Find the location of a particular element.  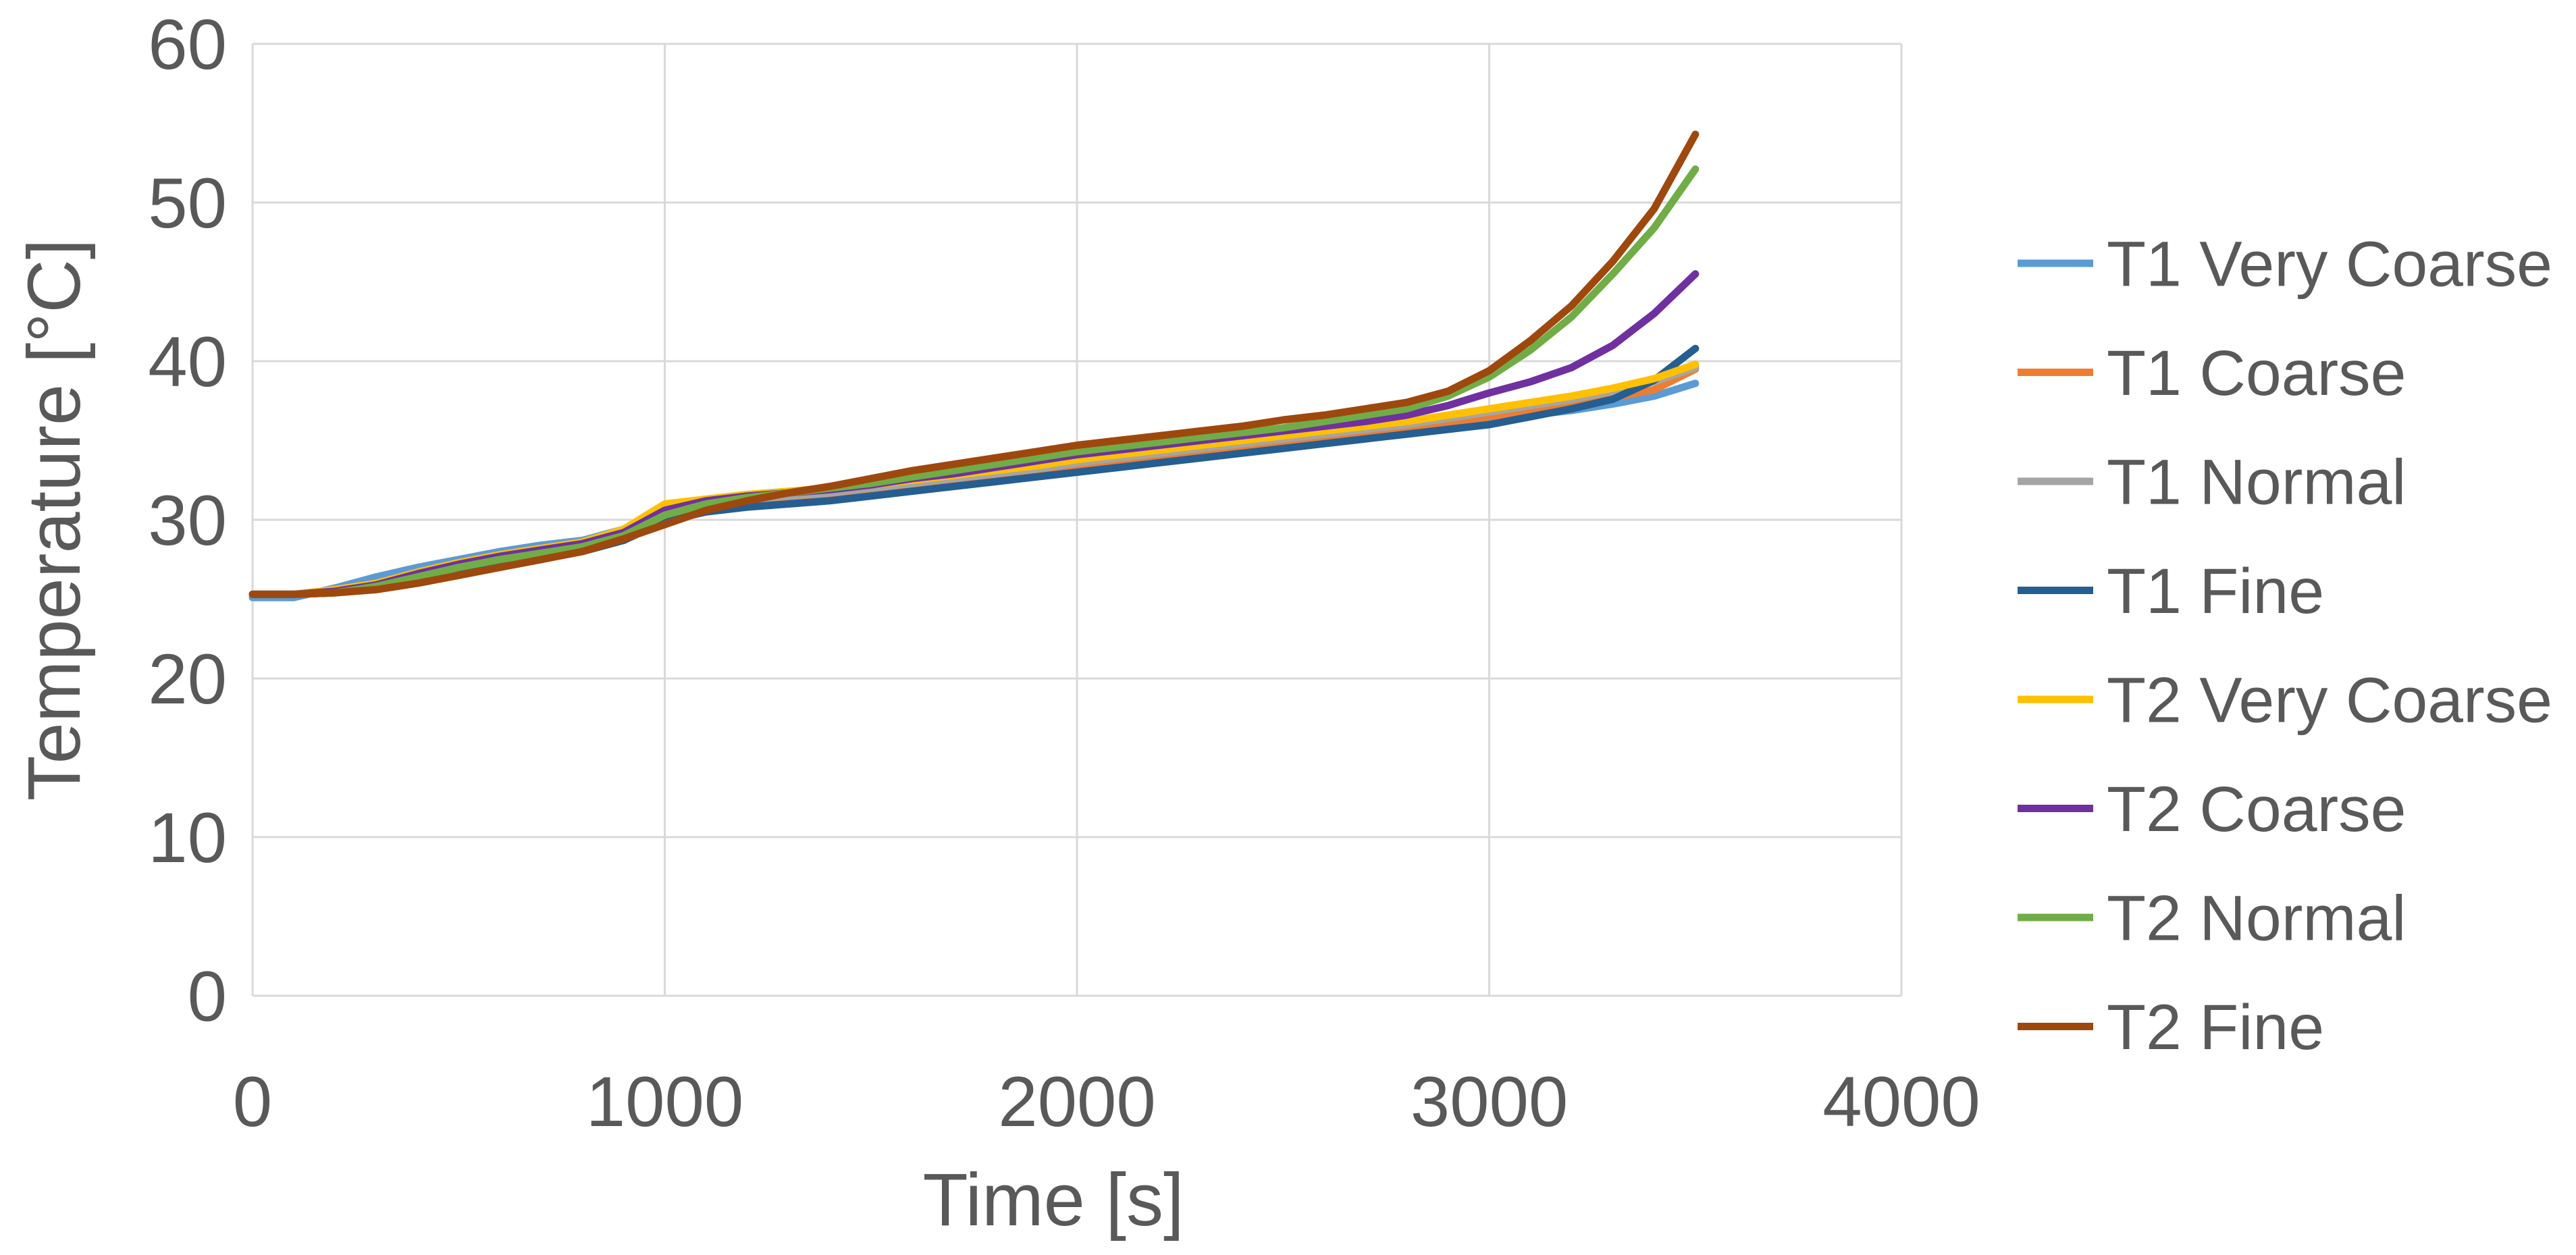

x-tick-label: 2000 is located at coordinates (1077, 1102).